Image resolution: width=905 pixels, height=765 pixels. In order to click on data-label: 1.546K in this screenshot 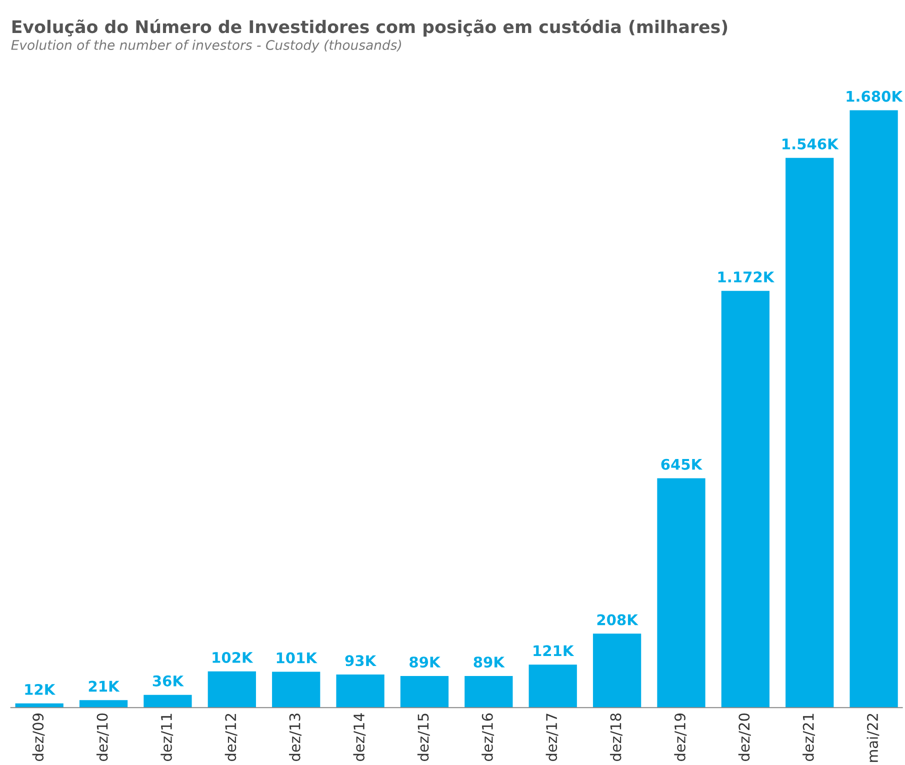, I will do `click(810, 144)`.